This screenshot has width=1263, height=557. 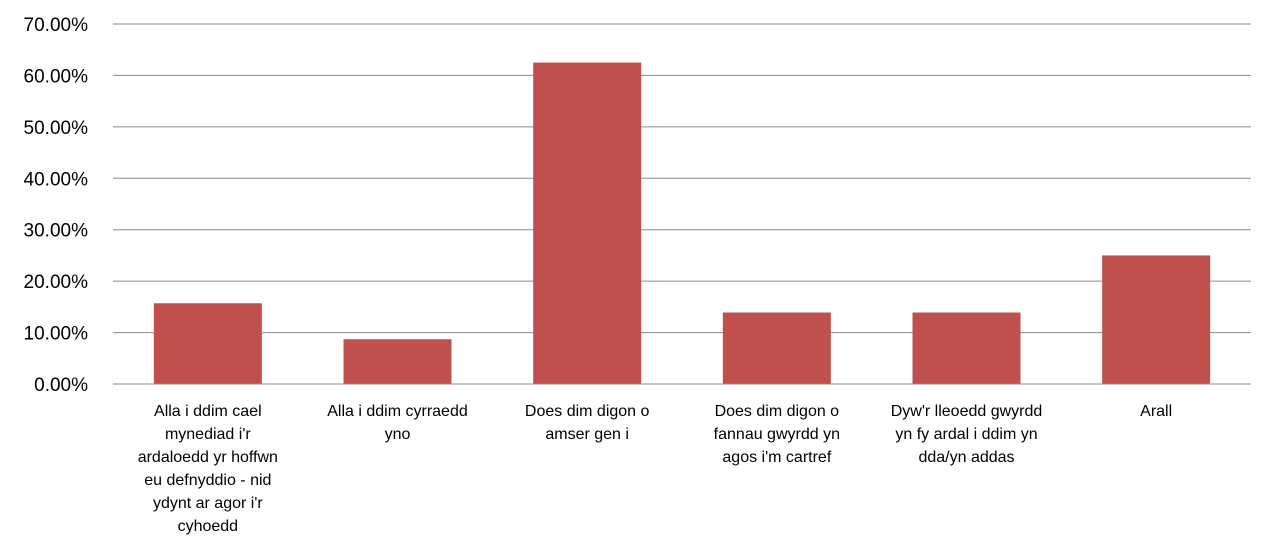 What do you see at coordinates (56, 128) in the screenshot?
I see `y-tick-label: 50.00%` at bounding box center [56, 128].